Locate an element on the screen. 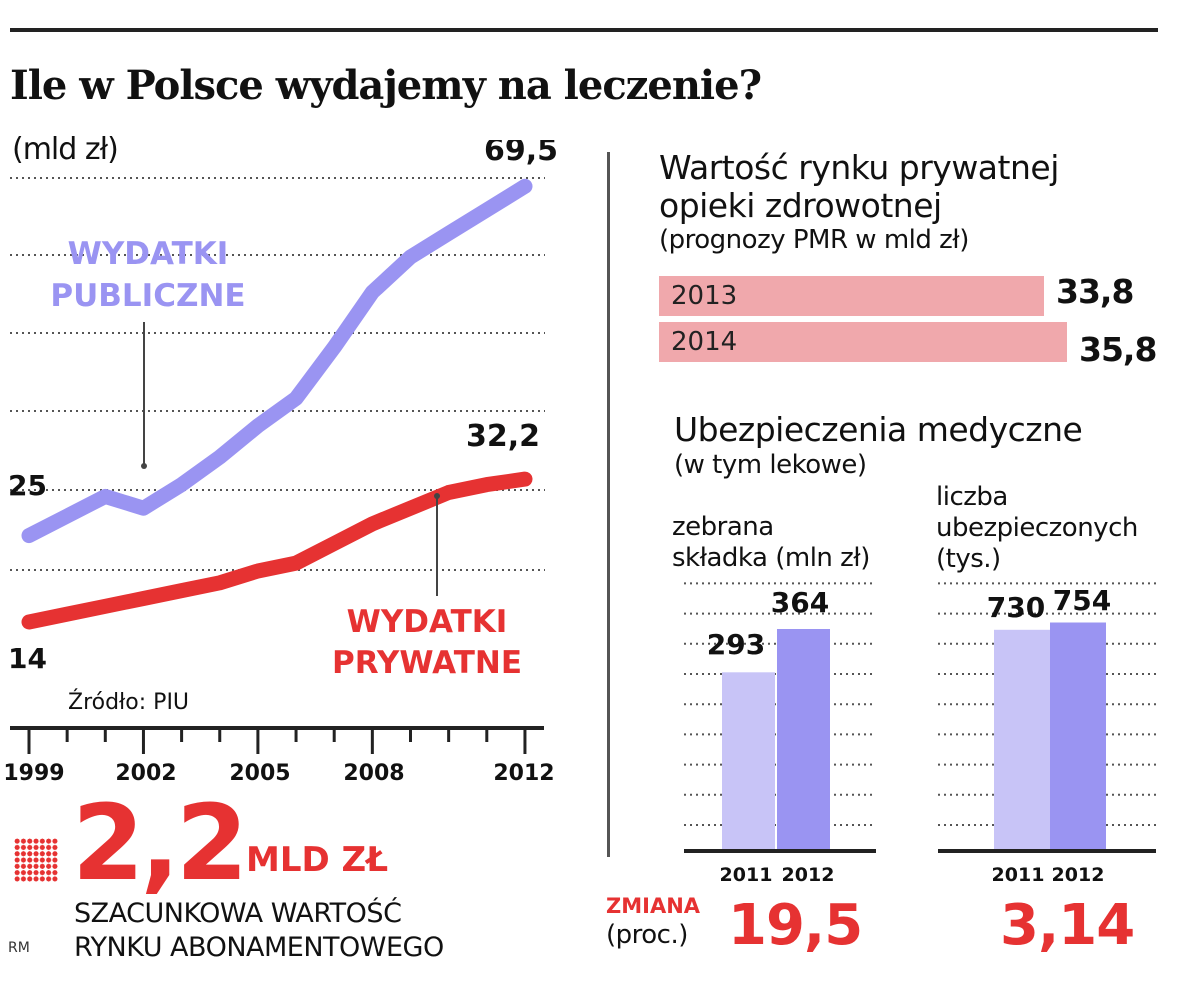  insured-value-2011: 730 is located at coordinates (1016, 607).